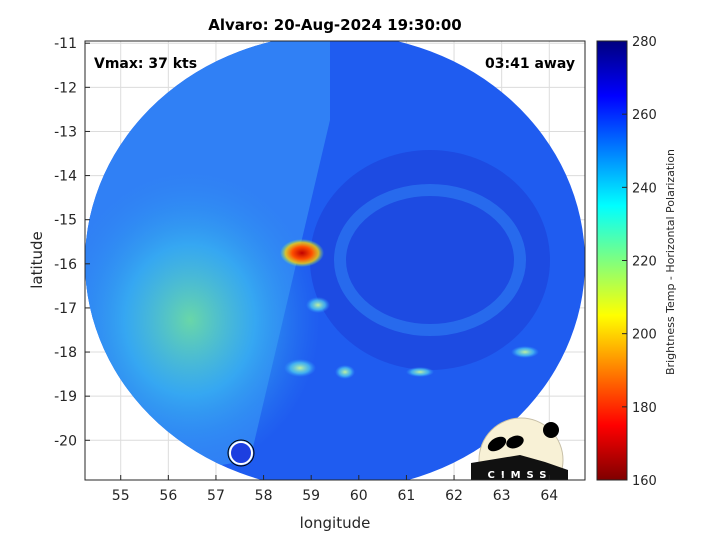 The image size is (720, 540). What do you see at coordinates (121, 496) in the screenshot?
I see `x-tick-label: 55` at bounding box center [121, 496].